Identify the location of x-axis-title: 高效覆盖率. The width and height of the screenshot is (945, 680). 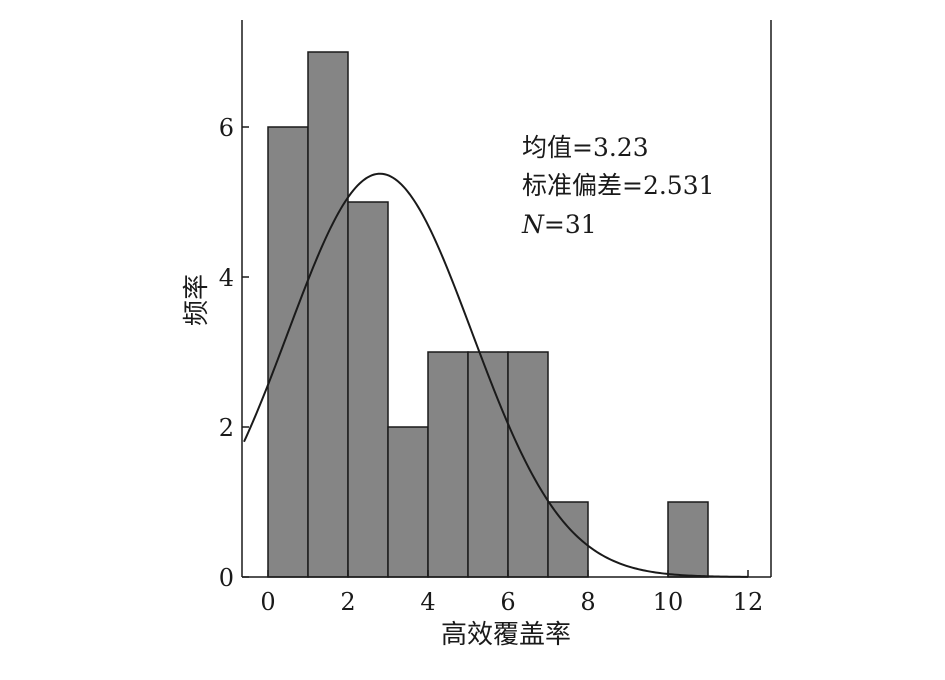
(506, 635).